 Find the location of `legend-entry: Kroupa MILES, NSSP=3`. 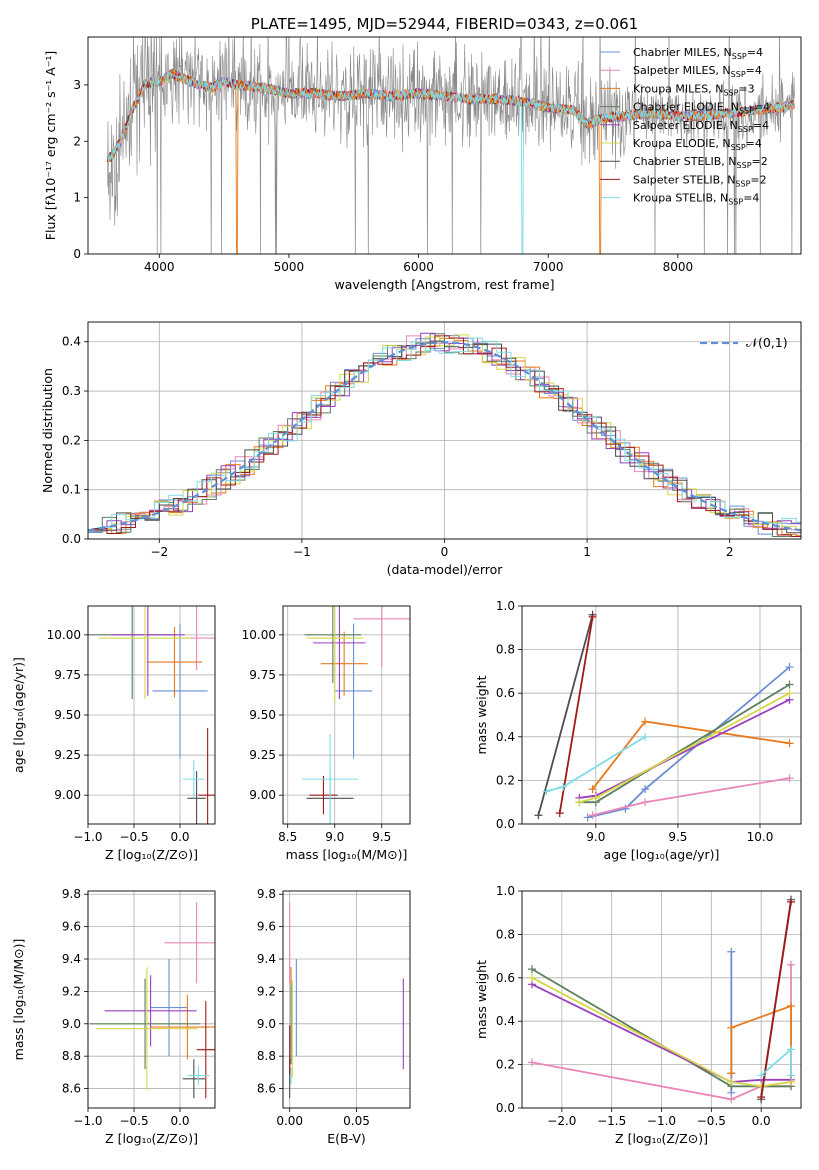

legend-entry: Kroupa MILES, NSSP=3 is located at coordinates (694, 89).